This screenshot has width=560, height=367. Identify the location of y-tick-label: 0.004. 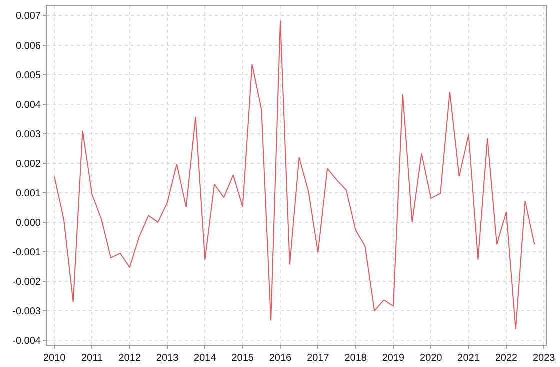
(29, 105).